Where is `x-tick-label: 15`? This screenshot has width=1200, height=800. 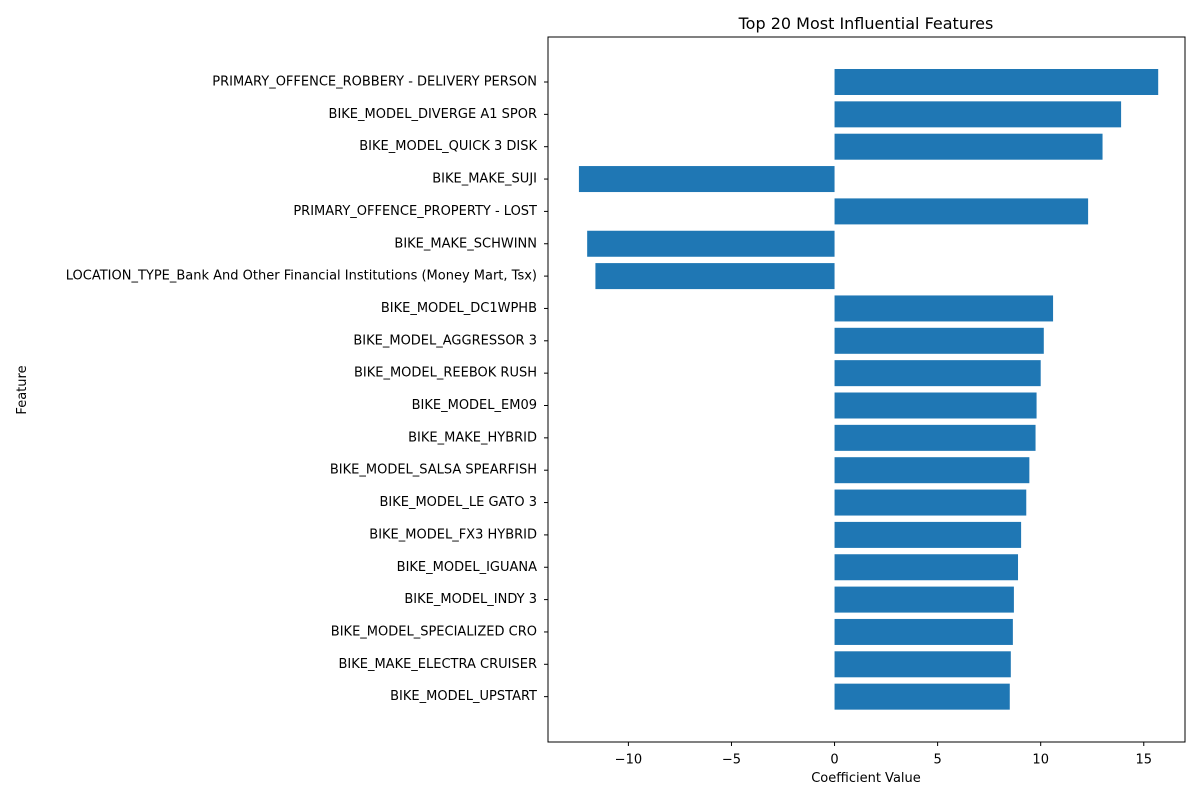
x-tick-label: 15 is located at coordinates (1143, 760).